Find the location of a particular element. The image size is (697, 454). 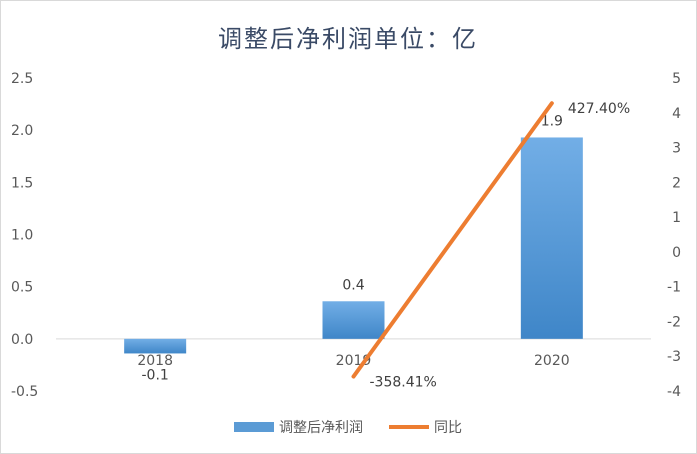

y-left-tick-label: 0.0 is located at coordinates (22, 340).